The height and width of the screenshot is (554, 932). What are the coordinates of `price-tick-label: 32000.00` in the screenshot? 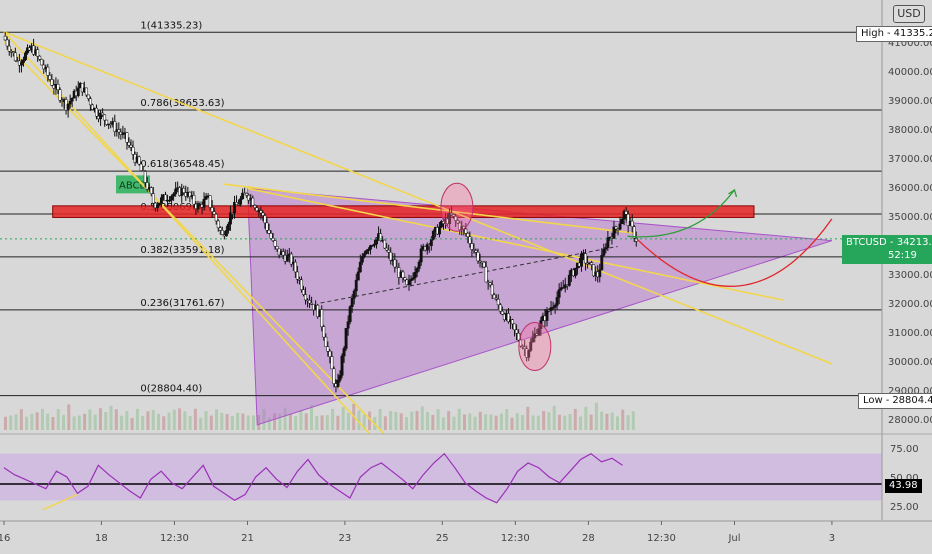 It's located at (910, 304).